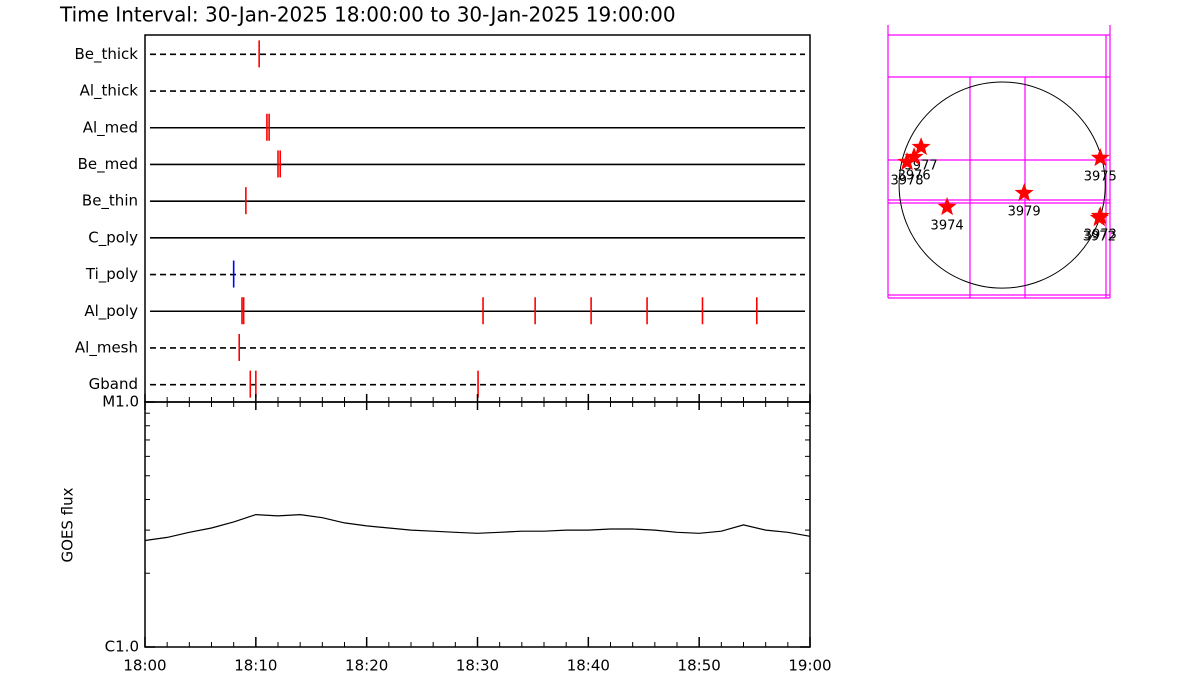 This screenshot has width=1200, height=700. Describe the element at coordinates (699, 666) in the screenshot. I see `x-tick-label: 18:50` at that location.